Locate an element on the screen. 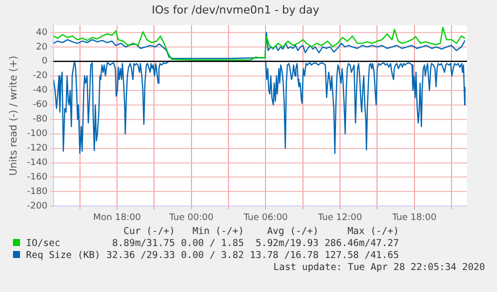 This screenshot has height=292, width=497. y-tick-label: 0 is located at coordinates (45, 61).